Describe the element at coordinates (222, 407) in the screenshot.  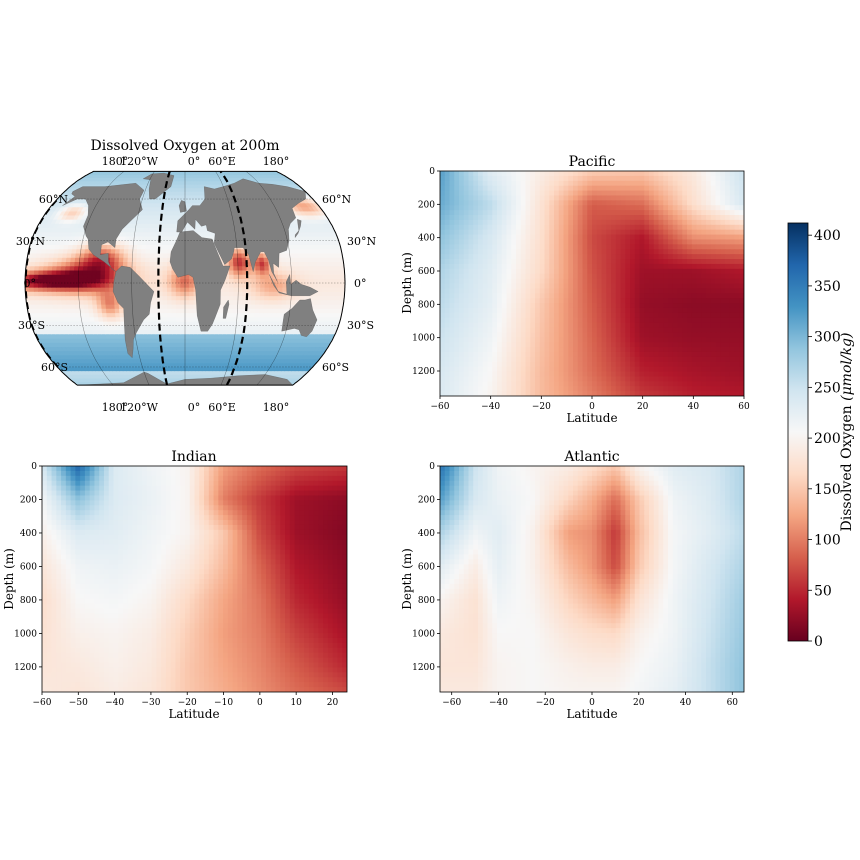
I see `map-lon-label-bottom: 60°E` at that location.